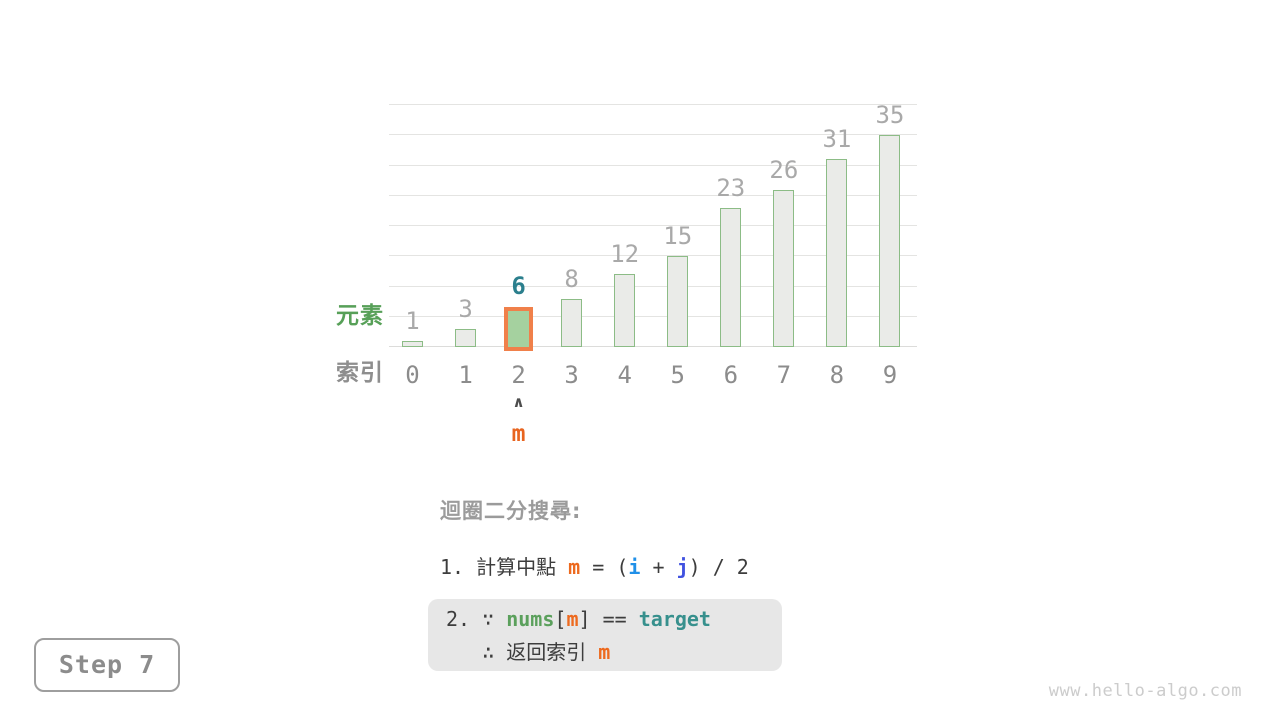 This screenshot has width=1280, height=720. Describe the element at coordinates (677, 375) in the screenshot. I see `index-label: 5` at that location.